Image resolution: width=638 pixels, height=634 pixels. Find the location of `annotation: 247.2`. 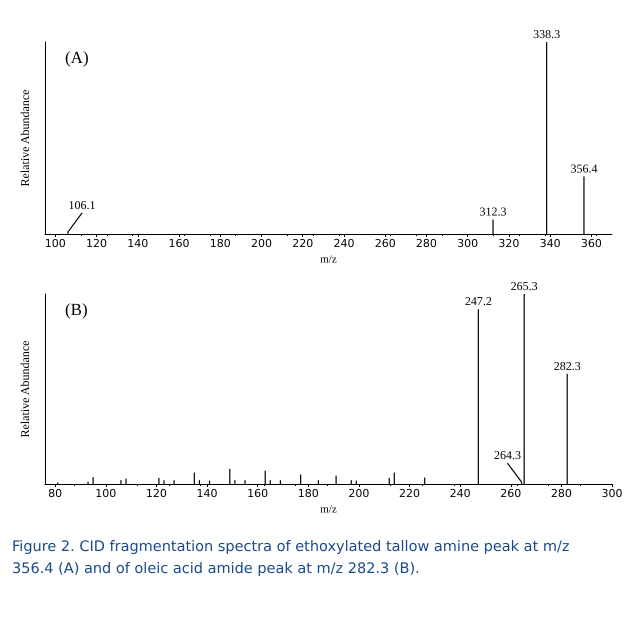

annotation: 247.2 is located at coordinates (478, 301).